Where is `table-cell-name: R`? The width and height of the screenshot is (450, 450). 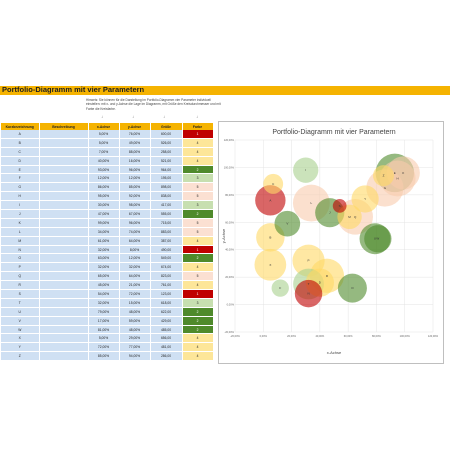
table-cell-name: R is located at coordinates (20, 285).